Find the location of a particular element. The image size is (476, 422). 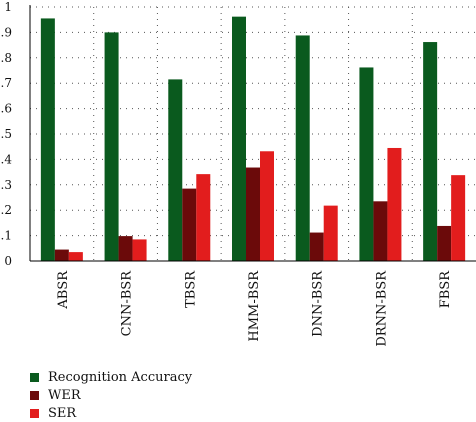

bar-wer-absr is located at coordinates (61, 255).